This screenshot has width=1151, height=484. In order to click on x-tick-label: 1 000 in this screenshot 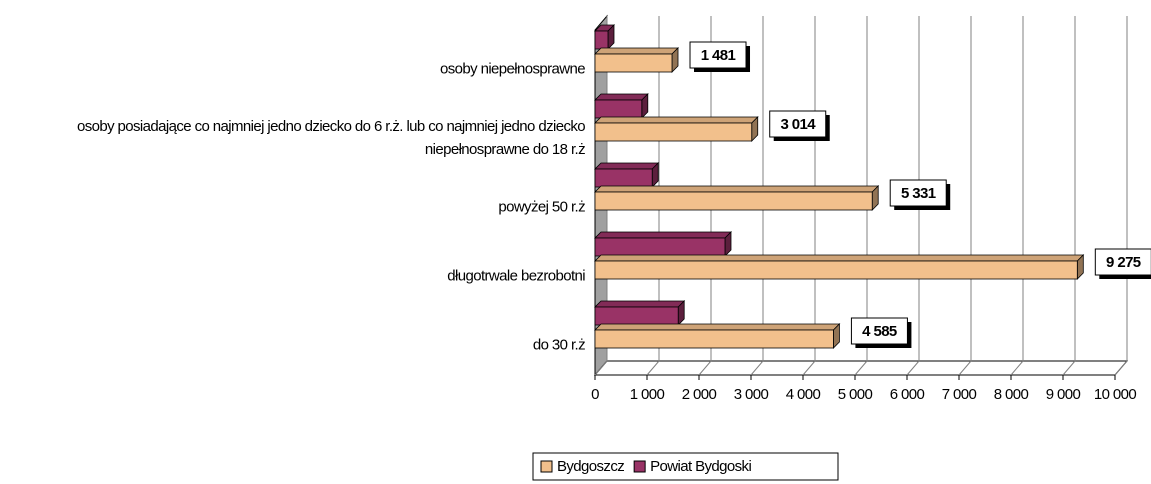, I will do `click(647, 394)`.